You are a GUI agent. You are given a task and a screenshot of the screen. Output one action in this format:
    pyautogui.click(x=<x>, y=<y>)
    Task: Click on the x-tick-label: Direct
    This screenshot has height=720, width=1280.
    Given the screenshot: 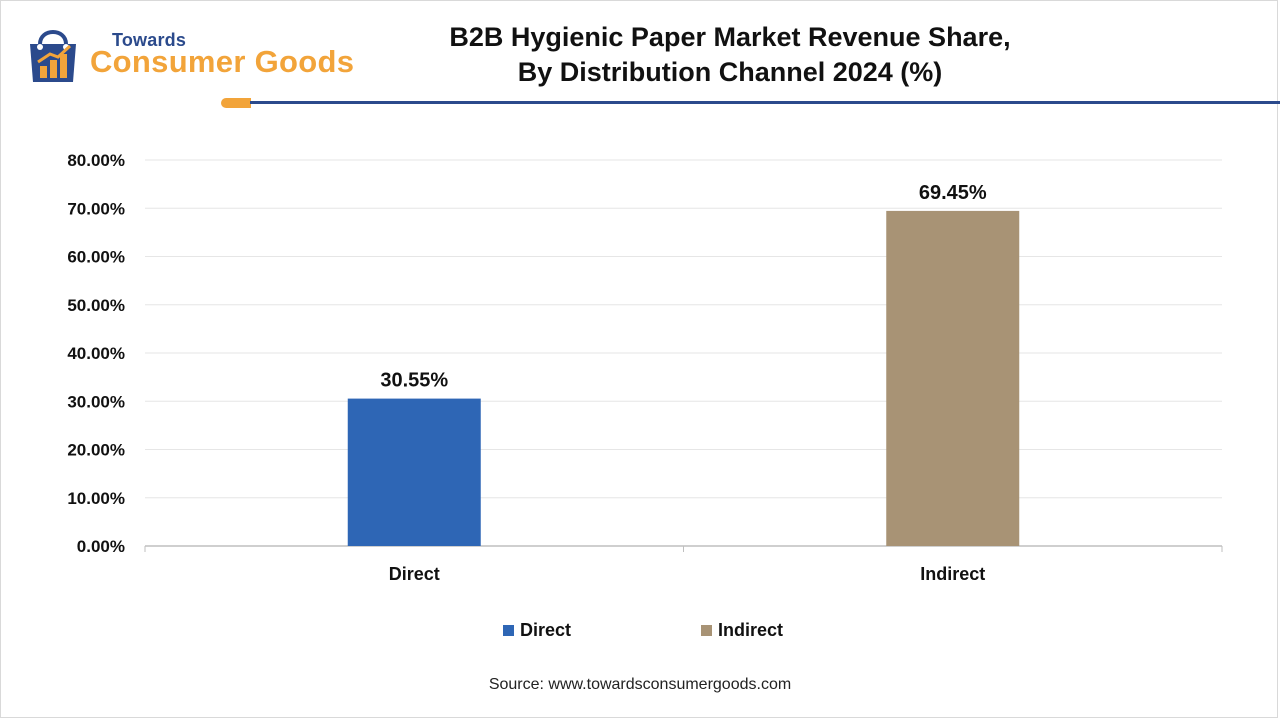 What is the action you would take?
    pyautogui.click(x=414, y=574)
    